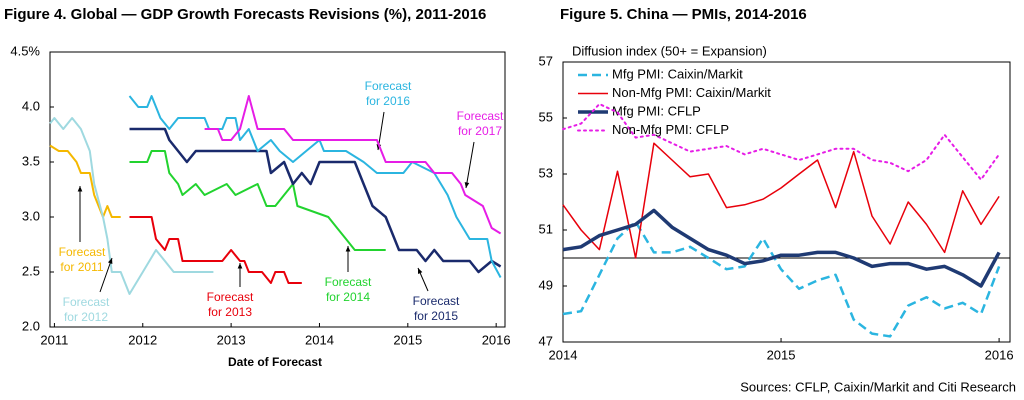 The image size is (1024, 400). I want to click on y-tick-label: 3.0, so click(31, 215).